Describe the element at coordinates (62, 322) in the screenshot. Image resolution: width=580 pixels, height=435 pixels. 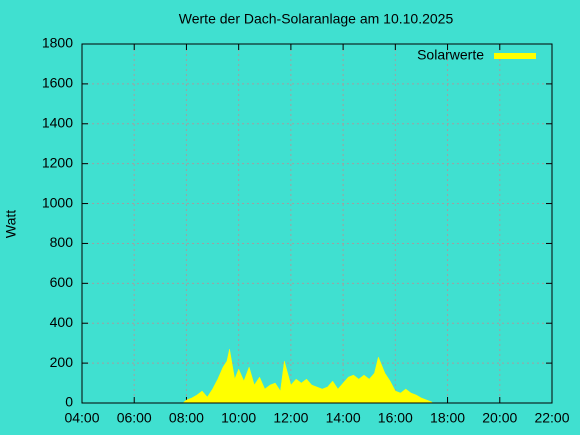
I see `y-tick-label: 400` at that location.